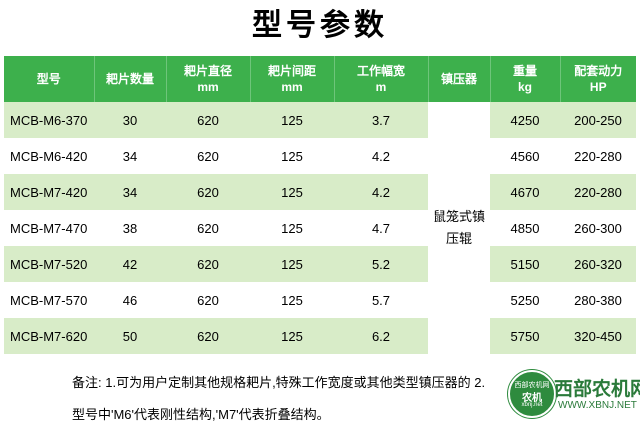  Describe the element at coordinates (49, 300) in the screenshot. I see `cell-model: MCB-M7-570` at that location.